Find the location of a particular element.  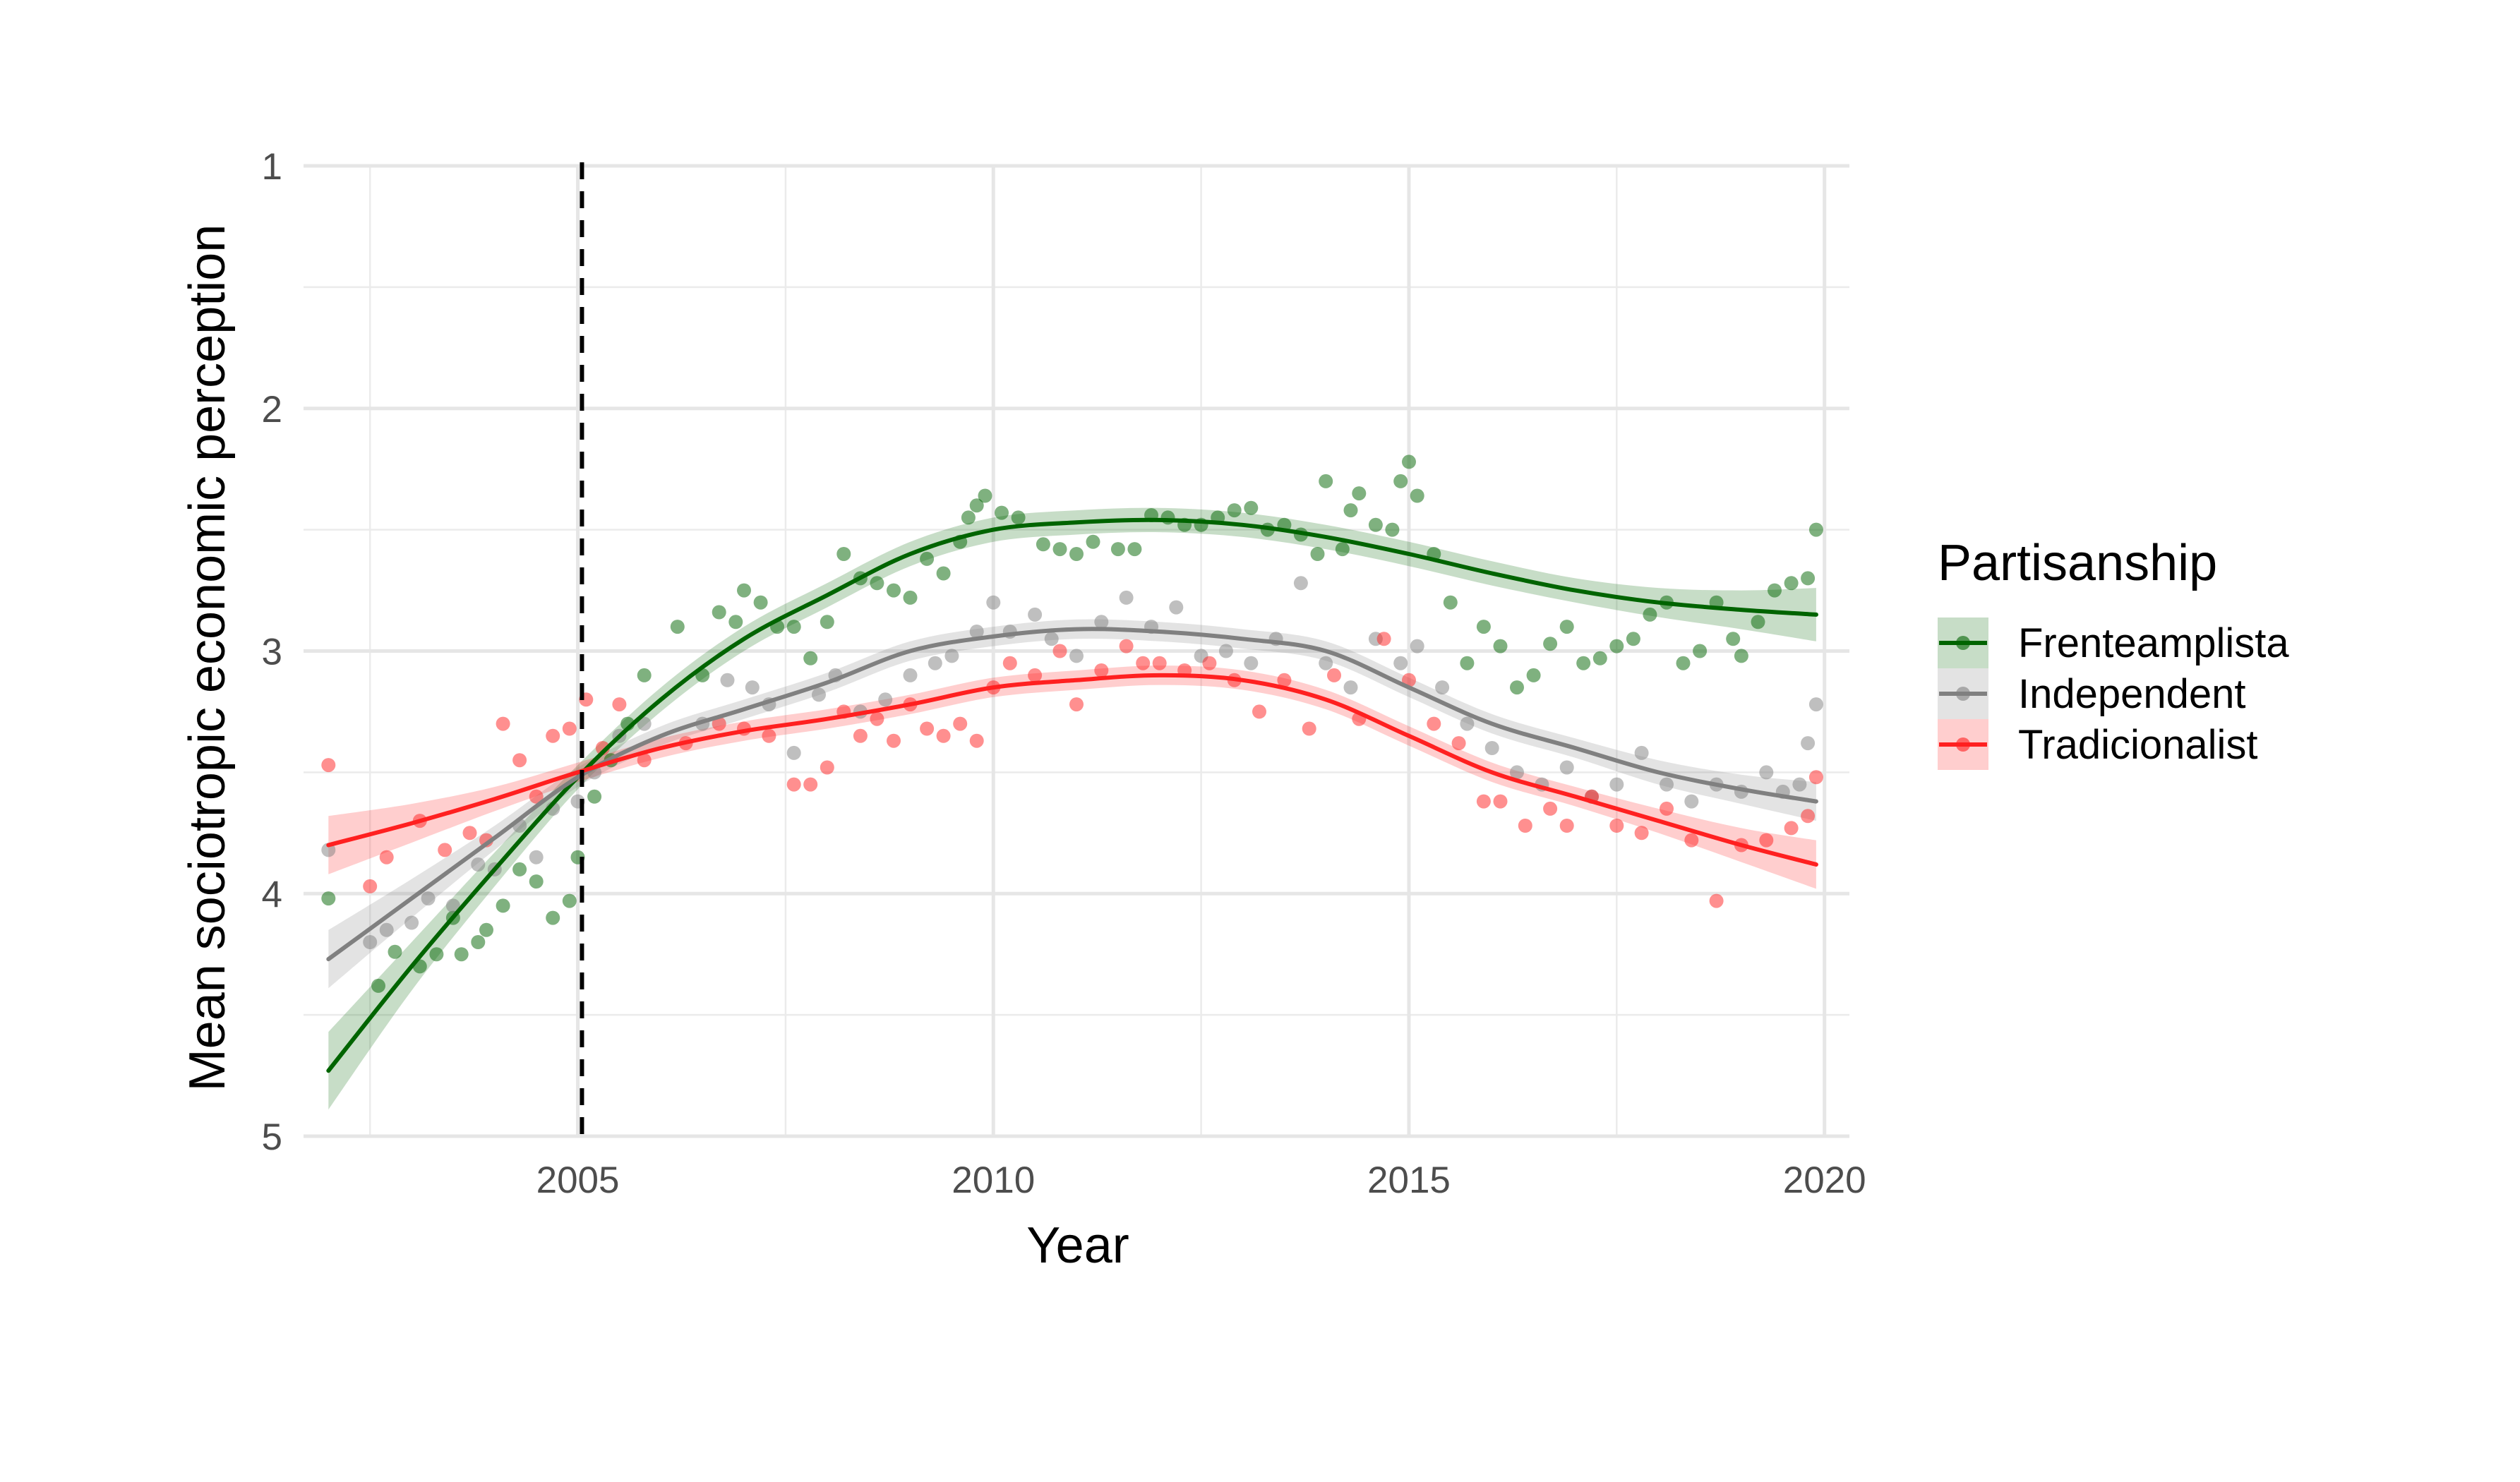

legend-label-tradicionalist: Tradicionalist is located at coordinates (2138, 745).